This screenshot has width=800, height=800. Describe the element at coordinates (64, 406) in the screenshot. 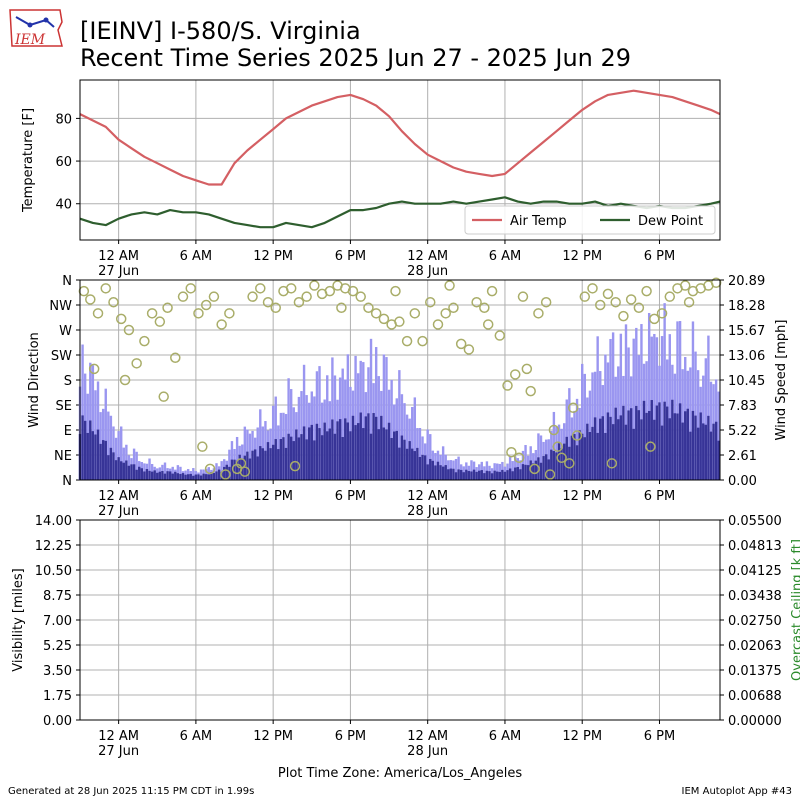

I see `direction-tick-label: SE` at that location.